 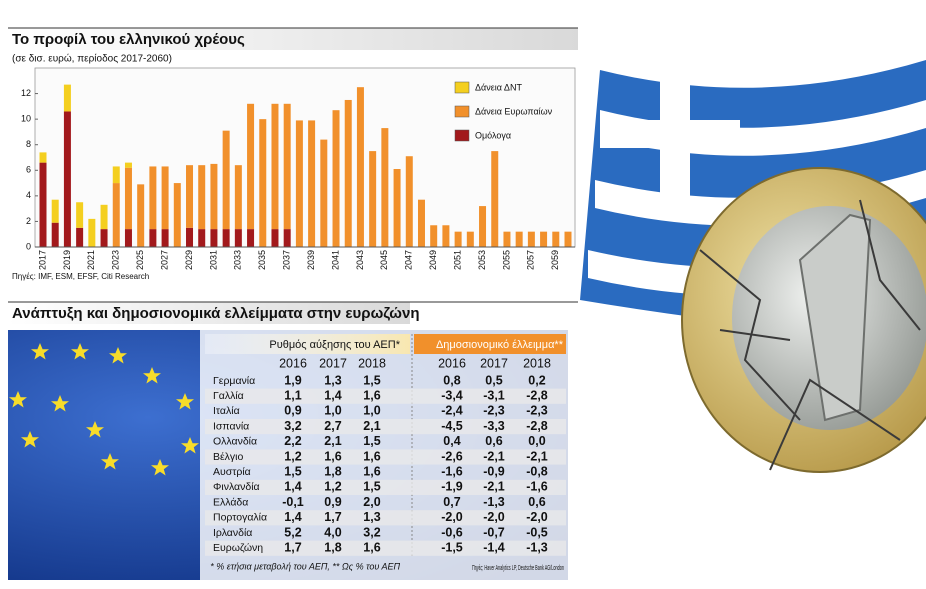 What do you see at coordinates (209, 313) in the screenshot?
I see `title-bar` at bounding box center [209, 313].